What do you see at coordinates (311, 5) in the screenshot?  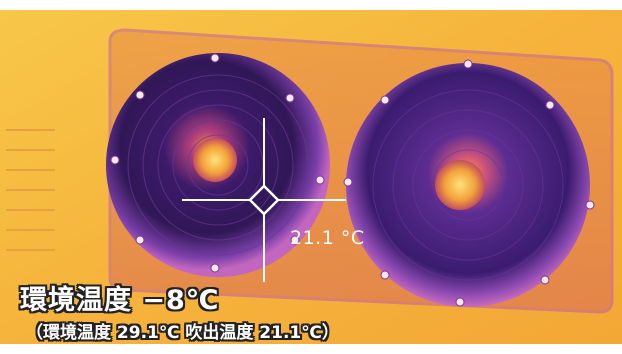 I see `top-border` at bounding box center [311, 5].